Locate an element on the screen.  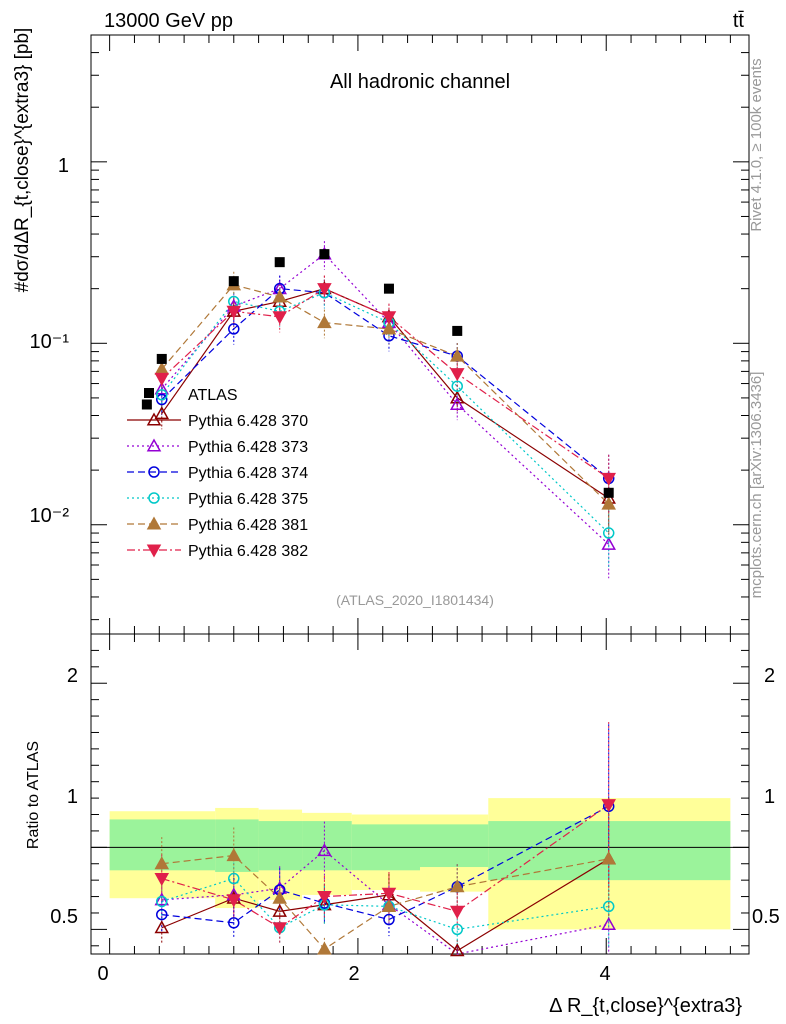
legend-label-373: Pythia 6.428 373 is located at coordinates (248, 447).